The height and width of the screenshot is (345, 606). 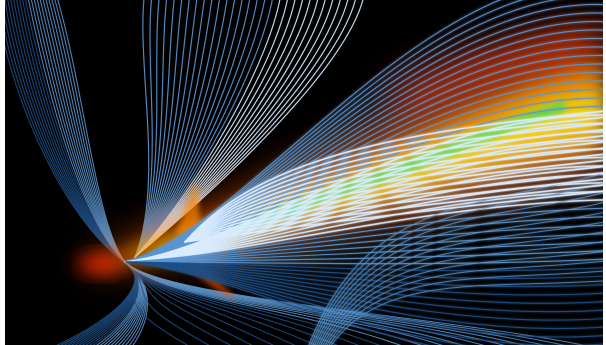 I want to click on plume-red-fringe, so click(x=494, y=70).